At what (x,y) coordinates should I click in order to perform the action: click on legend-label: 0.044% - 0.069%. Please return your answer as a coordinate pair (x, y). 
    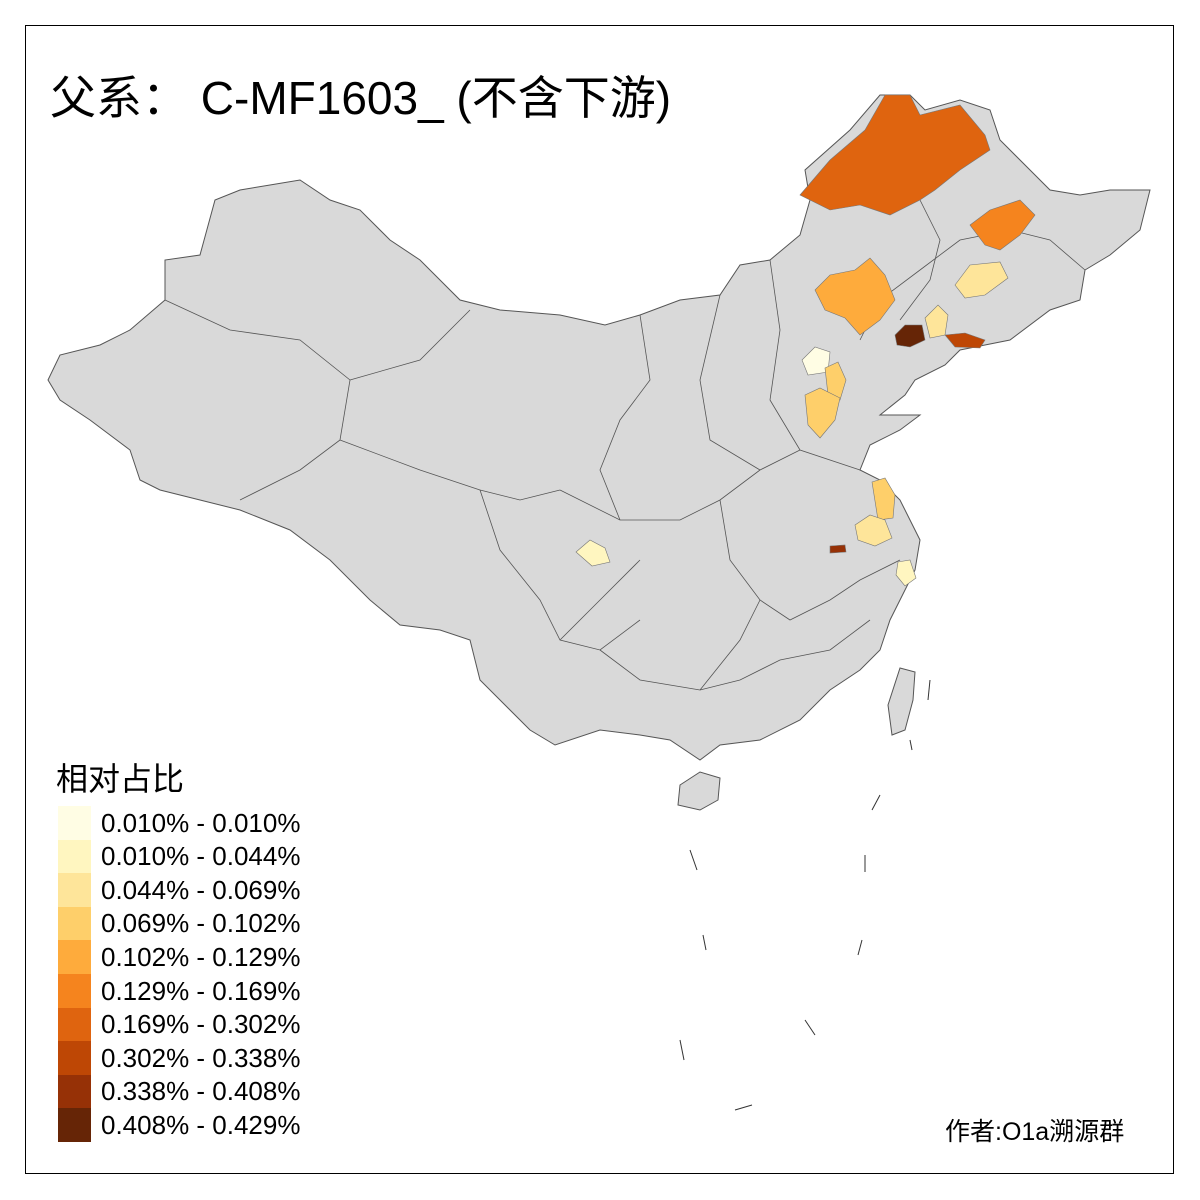
    Looking at the image, I should click on (201, 889).